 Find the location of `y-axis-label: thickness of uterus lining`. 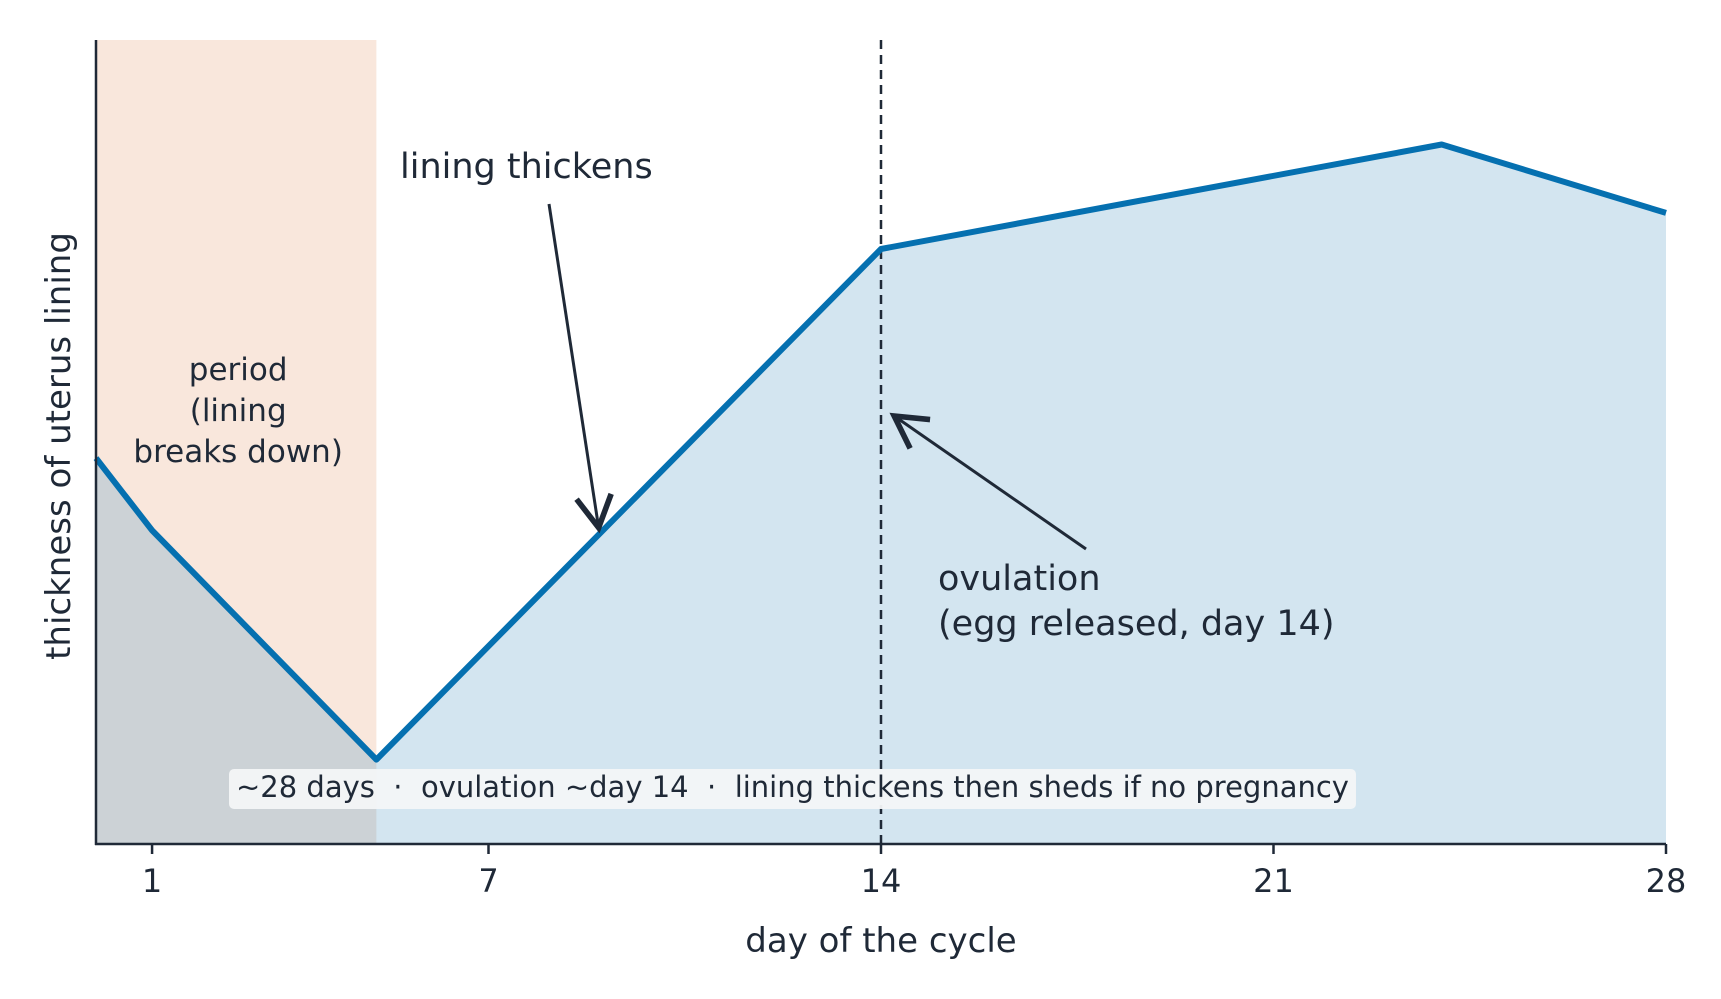

y-axis-label: thickness of uterus lining is located at coordinates (59, 446).